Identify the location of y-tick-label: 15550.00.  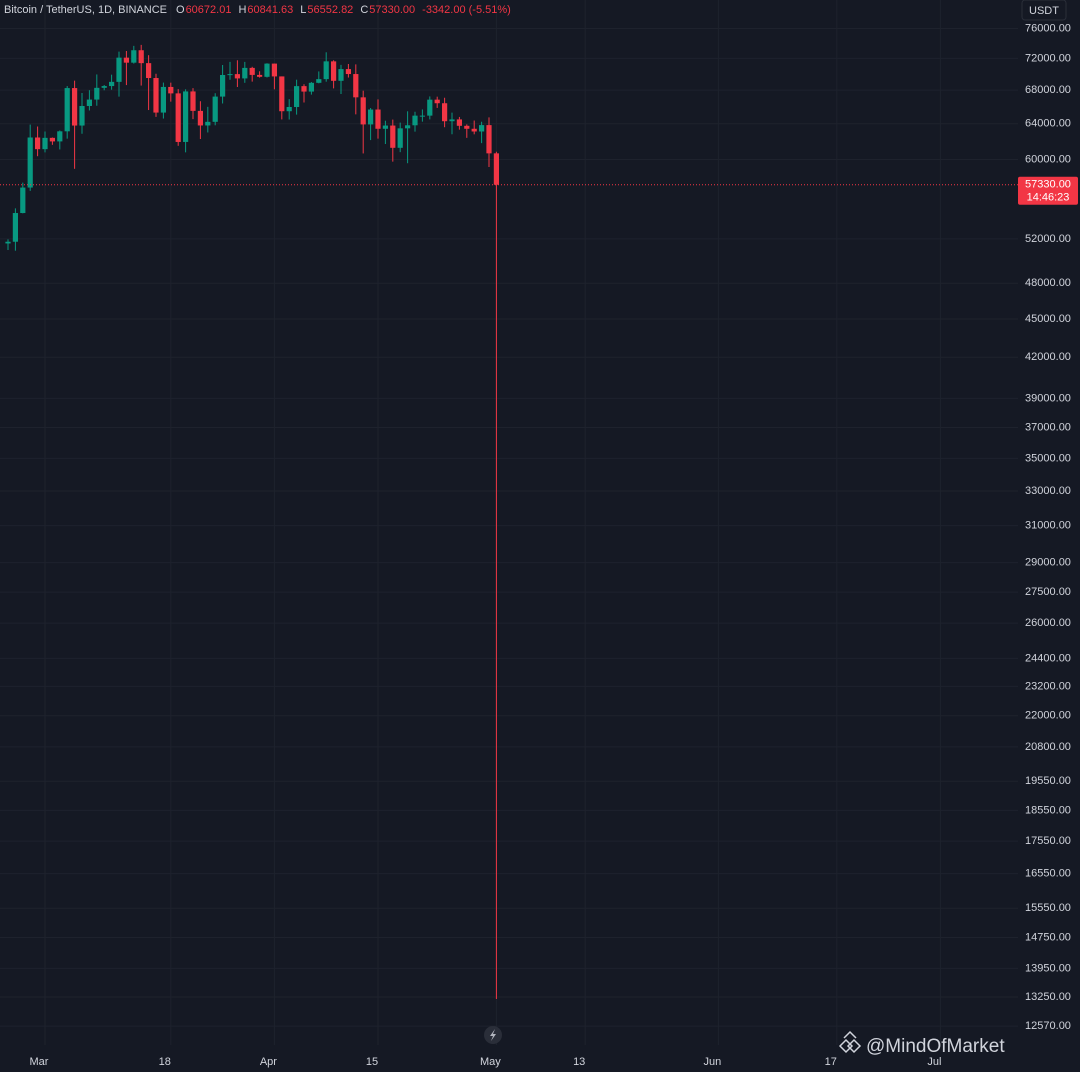
(1048, 908).